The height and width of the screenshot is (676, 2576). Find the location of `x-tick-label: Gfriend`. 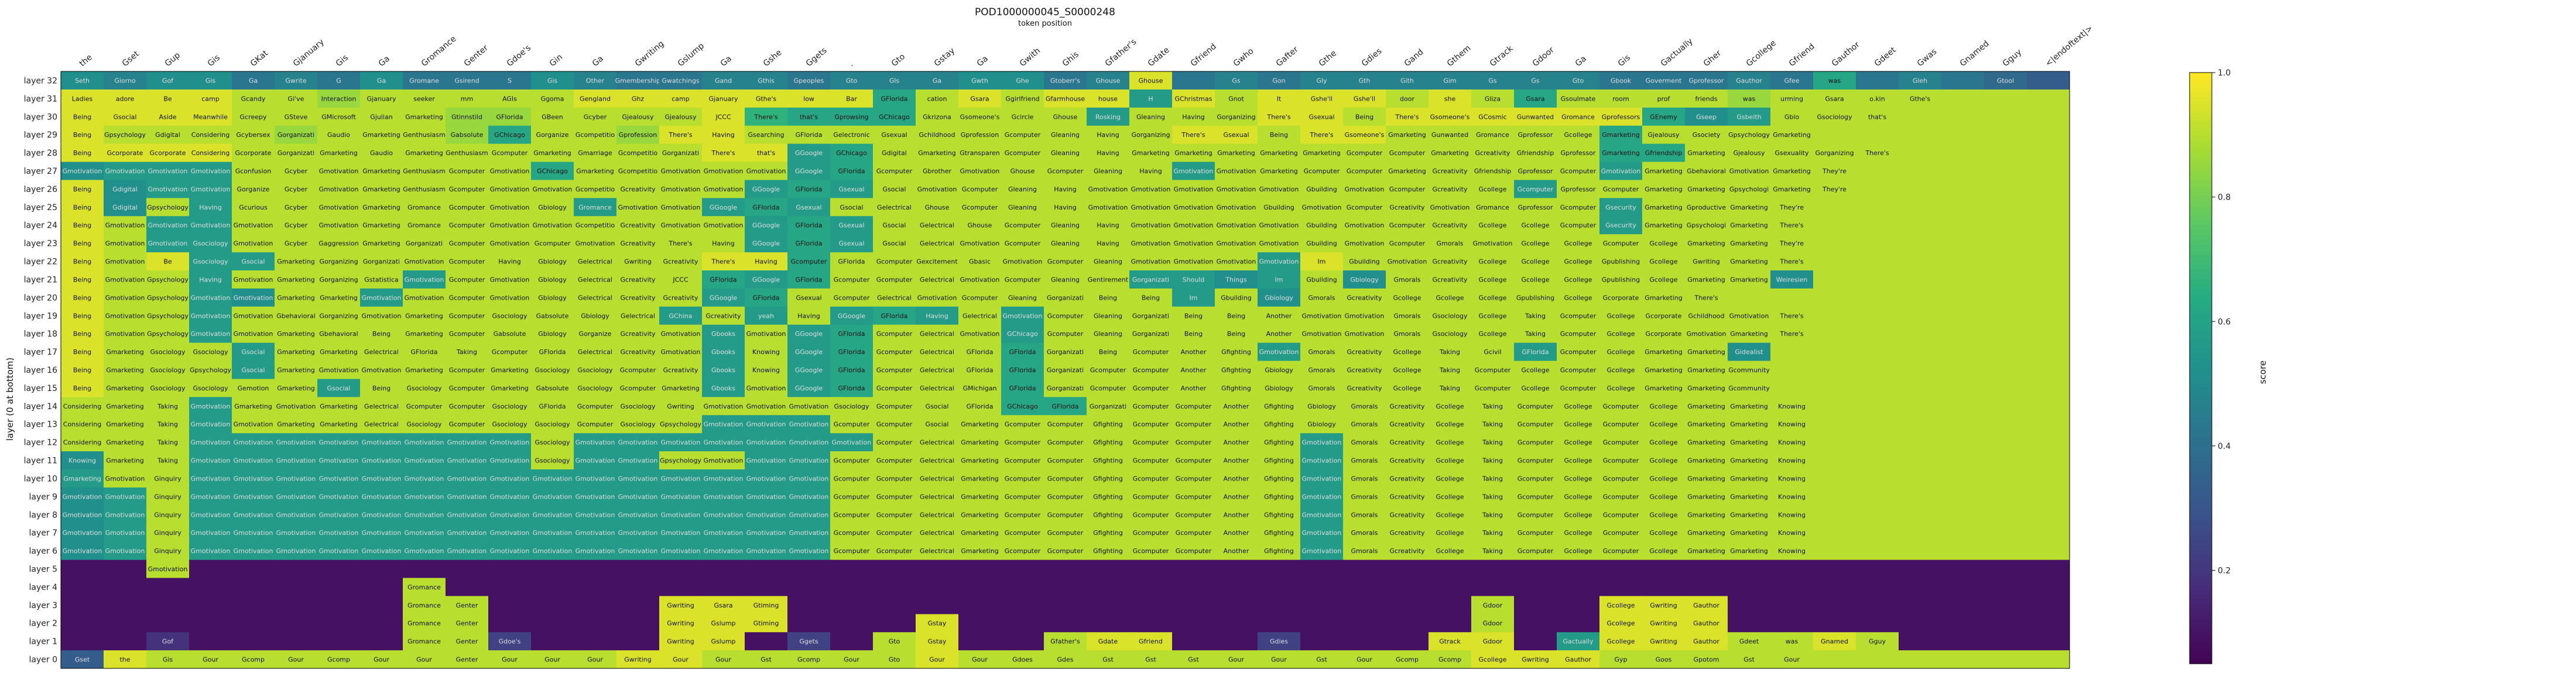

x-tick-label: Gfriend is located at coordinates (1802, 55).